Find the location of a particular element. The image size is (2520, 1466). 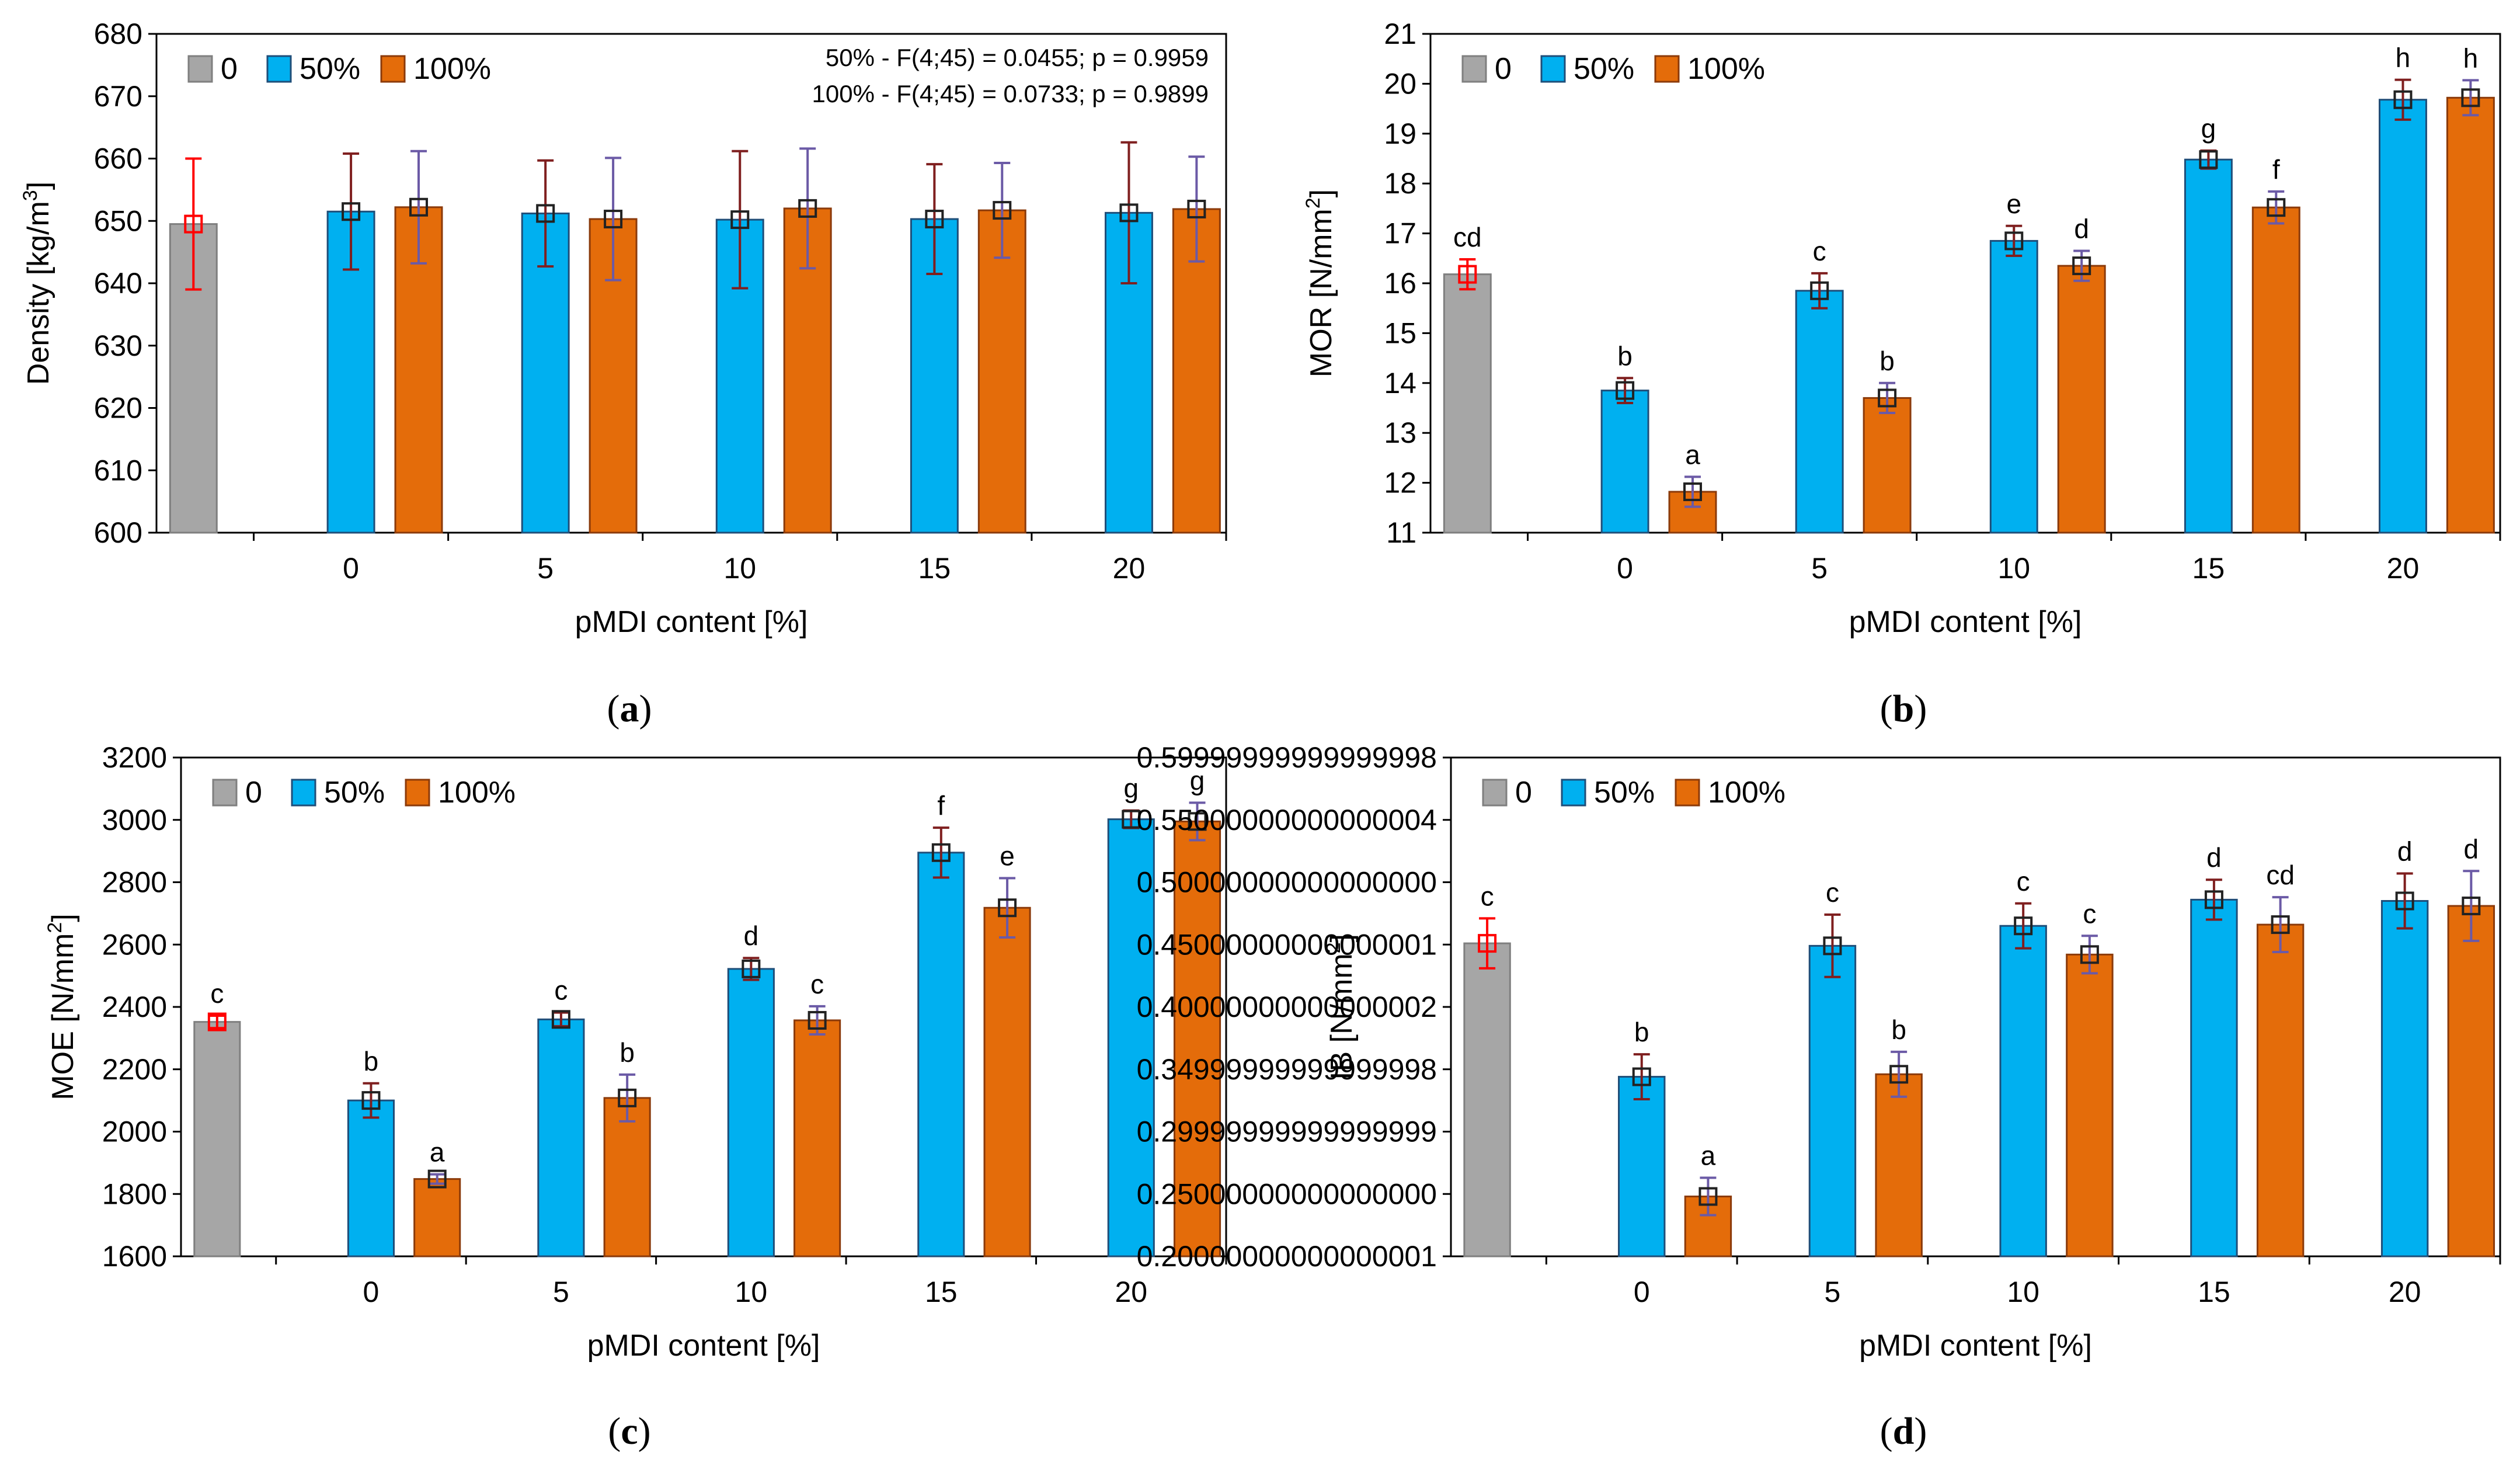

series-100-cat-15-mean-marker is located at coordinates (1007, 908).